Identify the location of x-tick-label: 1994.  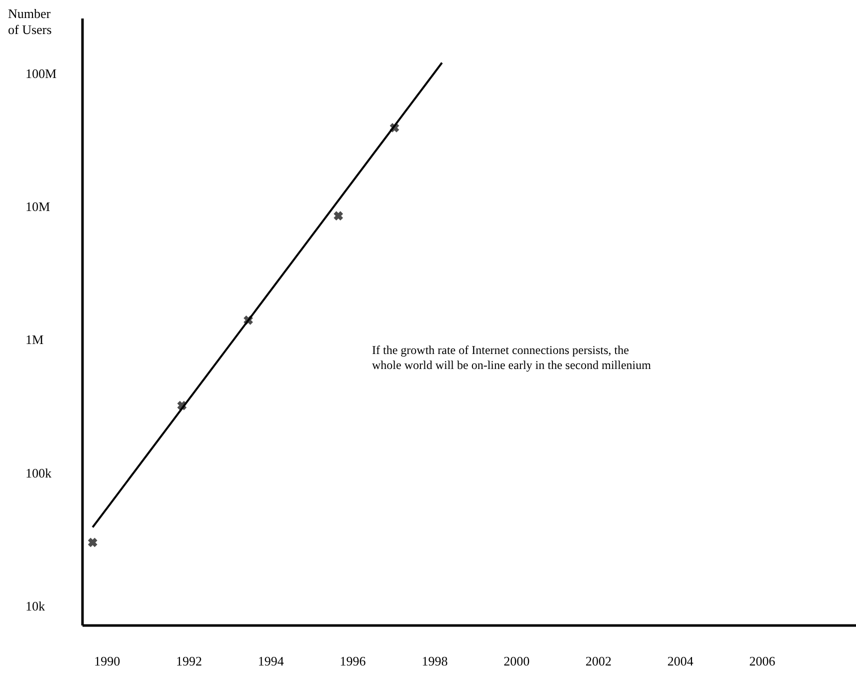
(271, 661).